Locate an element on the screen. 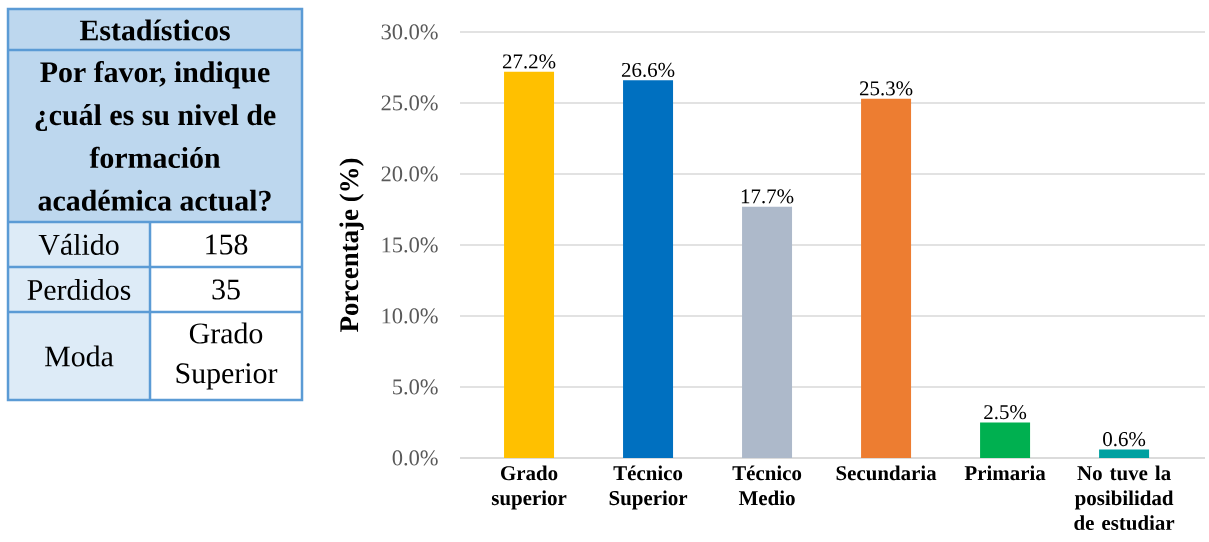 The width and height of the screenshot is (1209, 542). data-label: 17.7% is located at coordinates (767, 196).